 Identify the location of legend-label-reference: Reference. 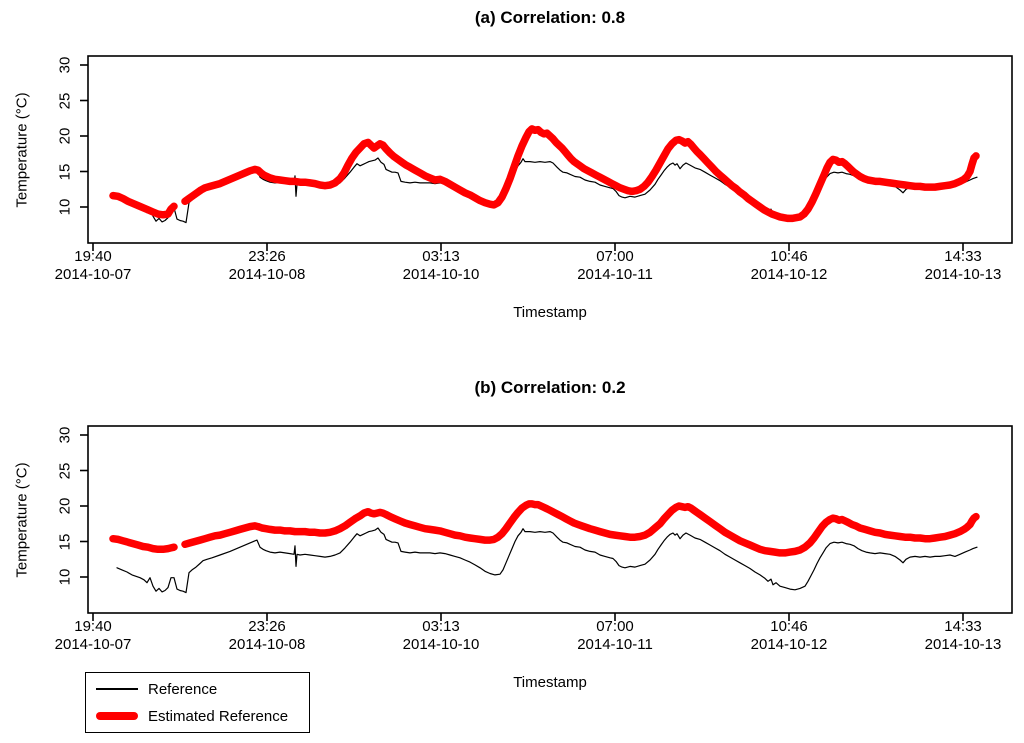
(183, 689).